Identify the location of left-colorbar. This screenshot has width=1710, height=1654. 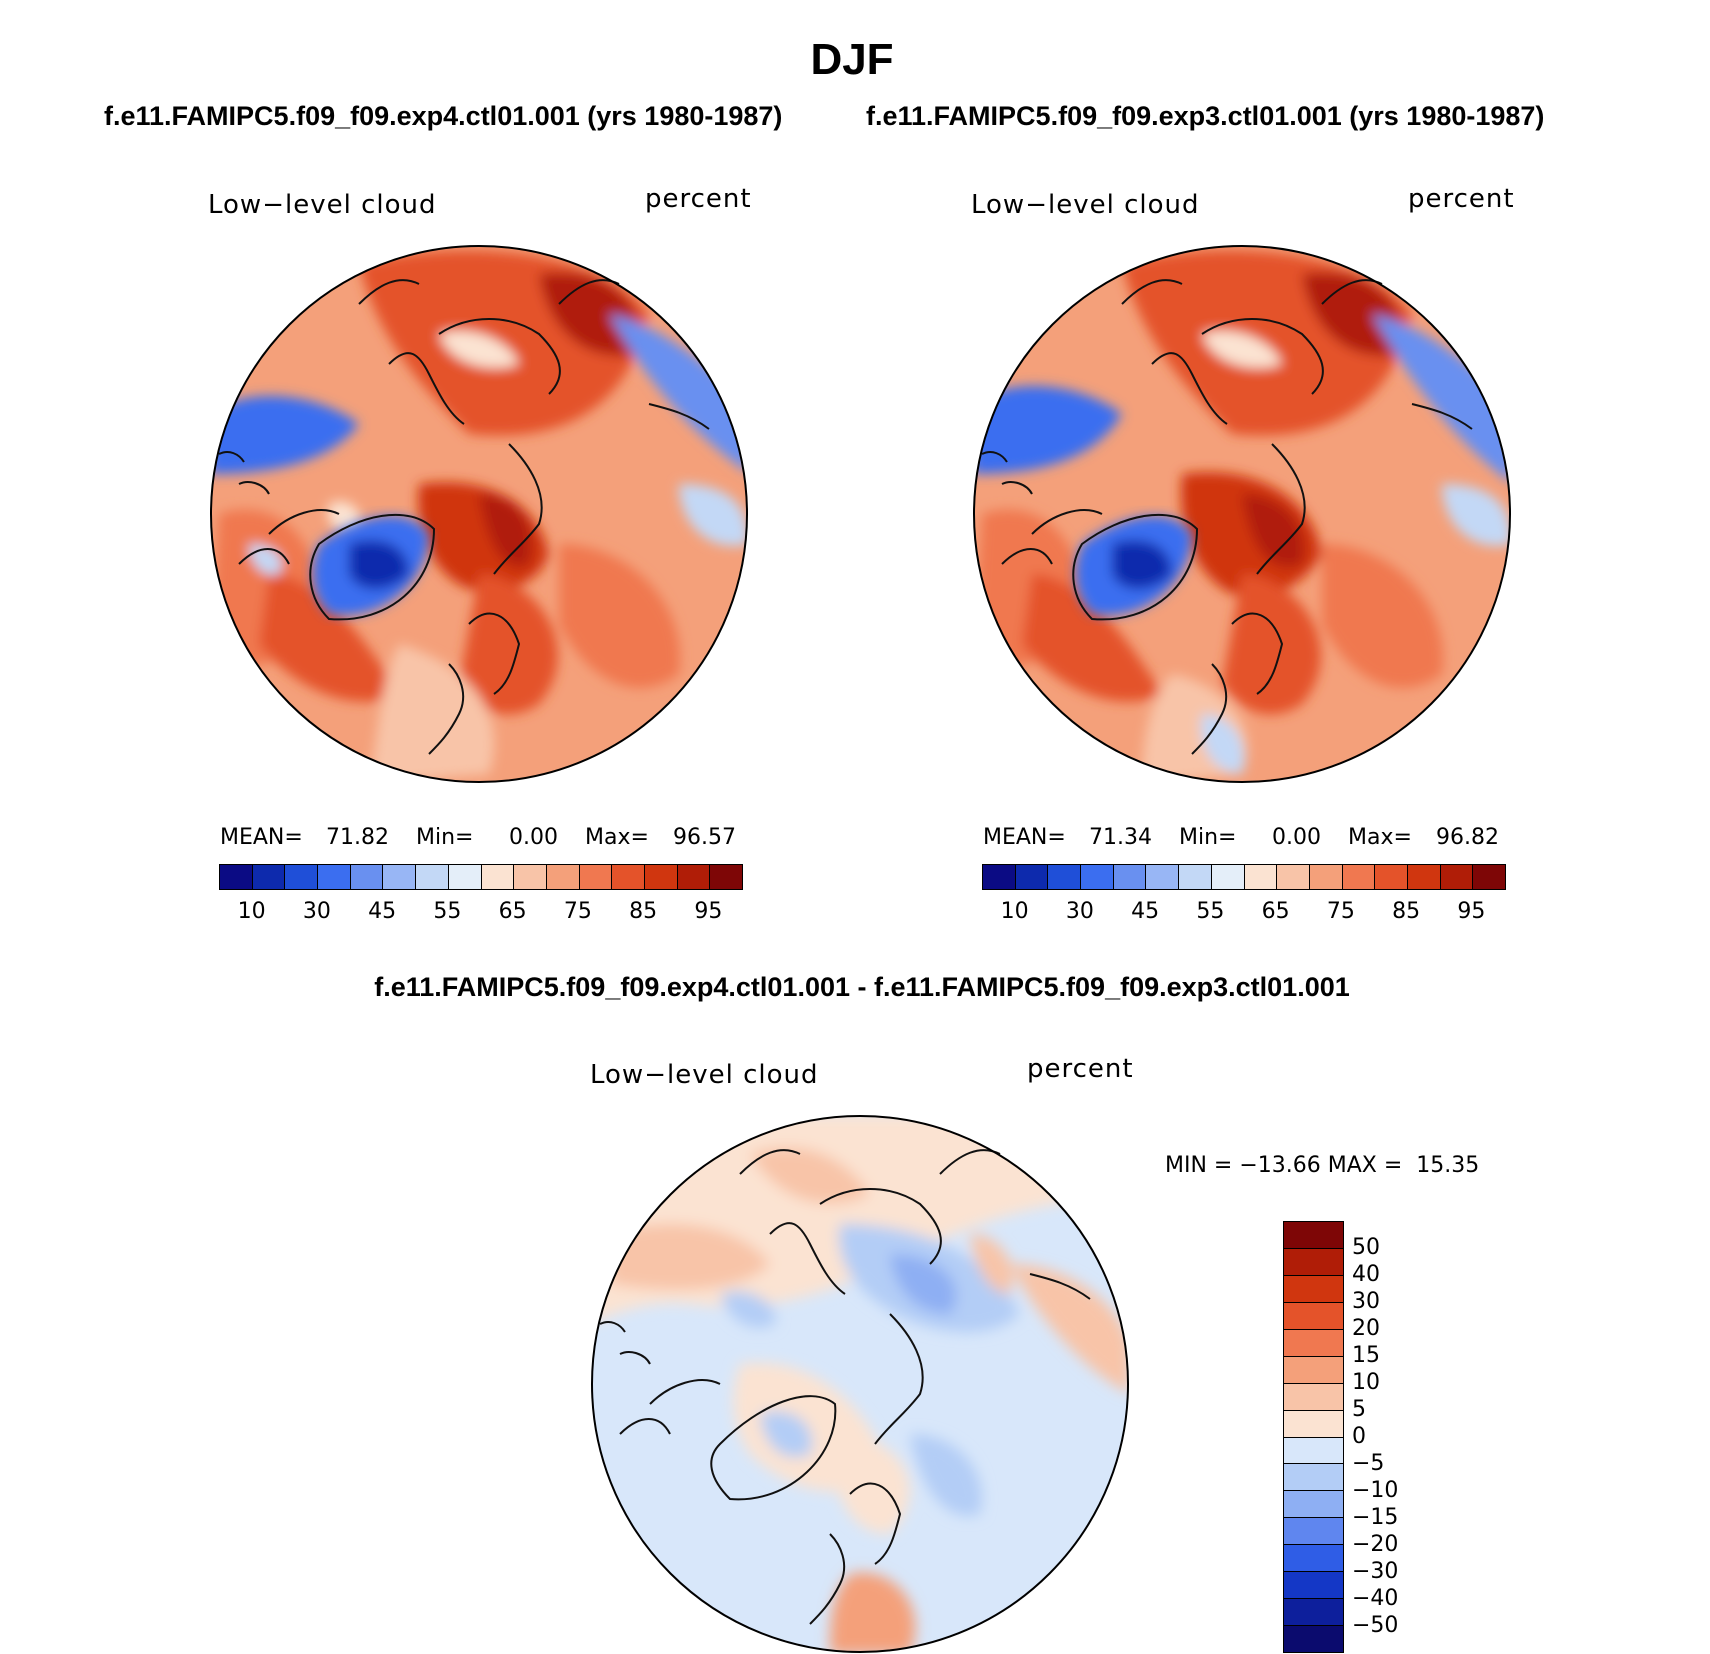
(481, 877).